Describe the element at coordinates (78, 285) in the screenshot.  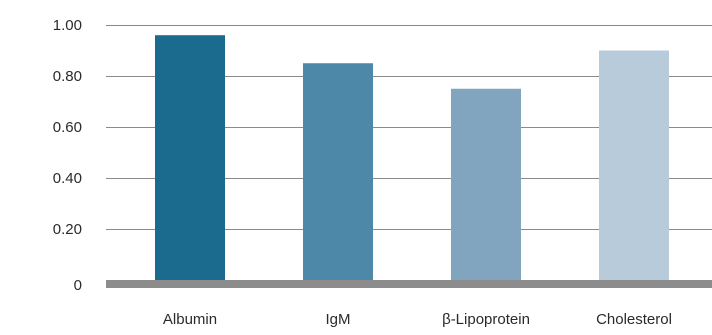
I see `y-tick-label: 0` at that location.